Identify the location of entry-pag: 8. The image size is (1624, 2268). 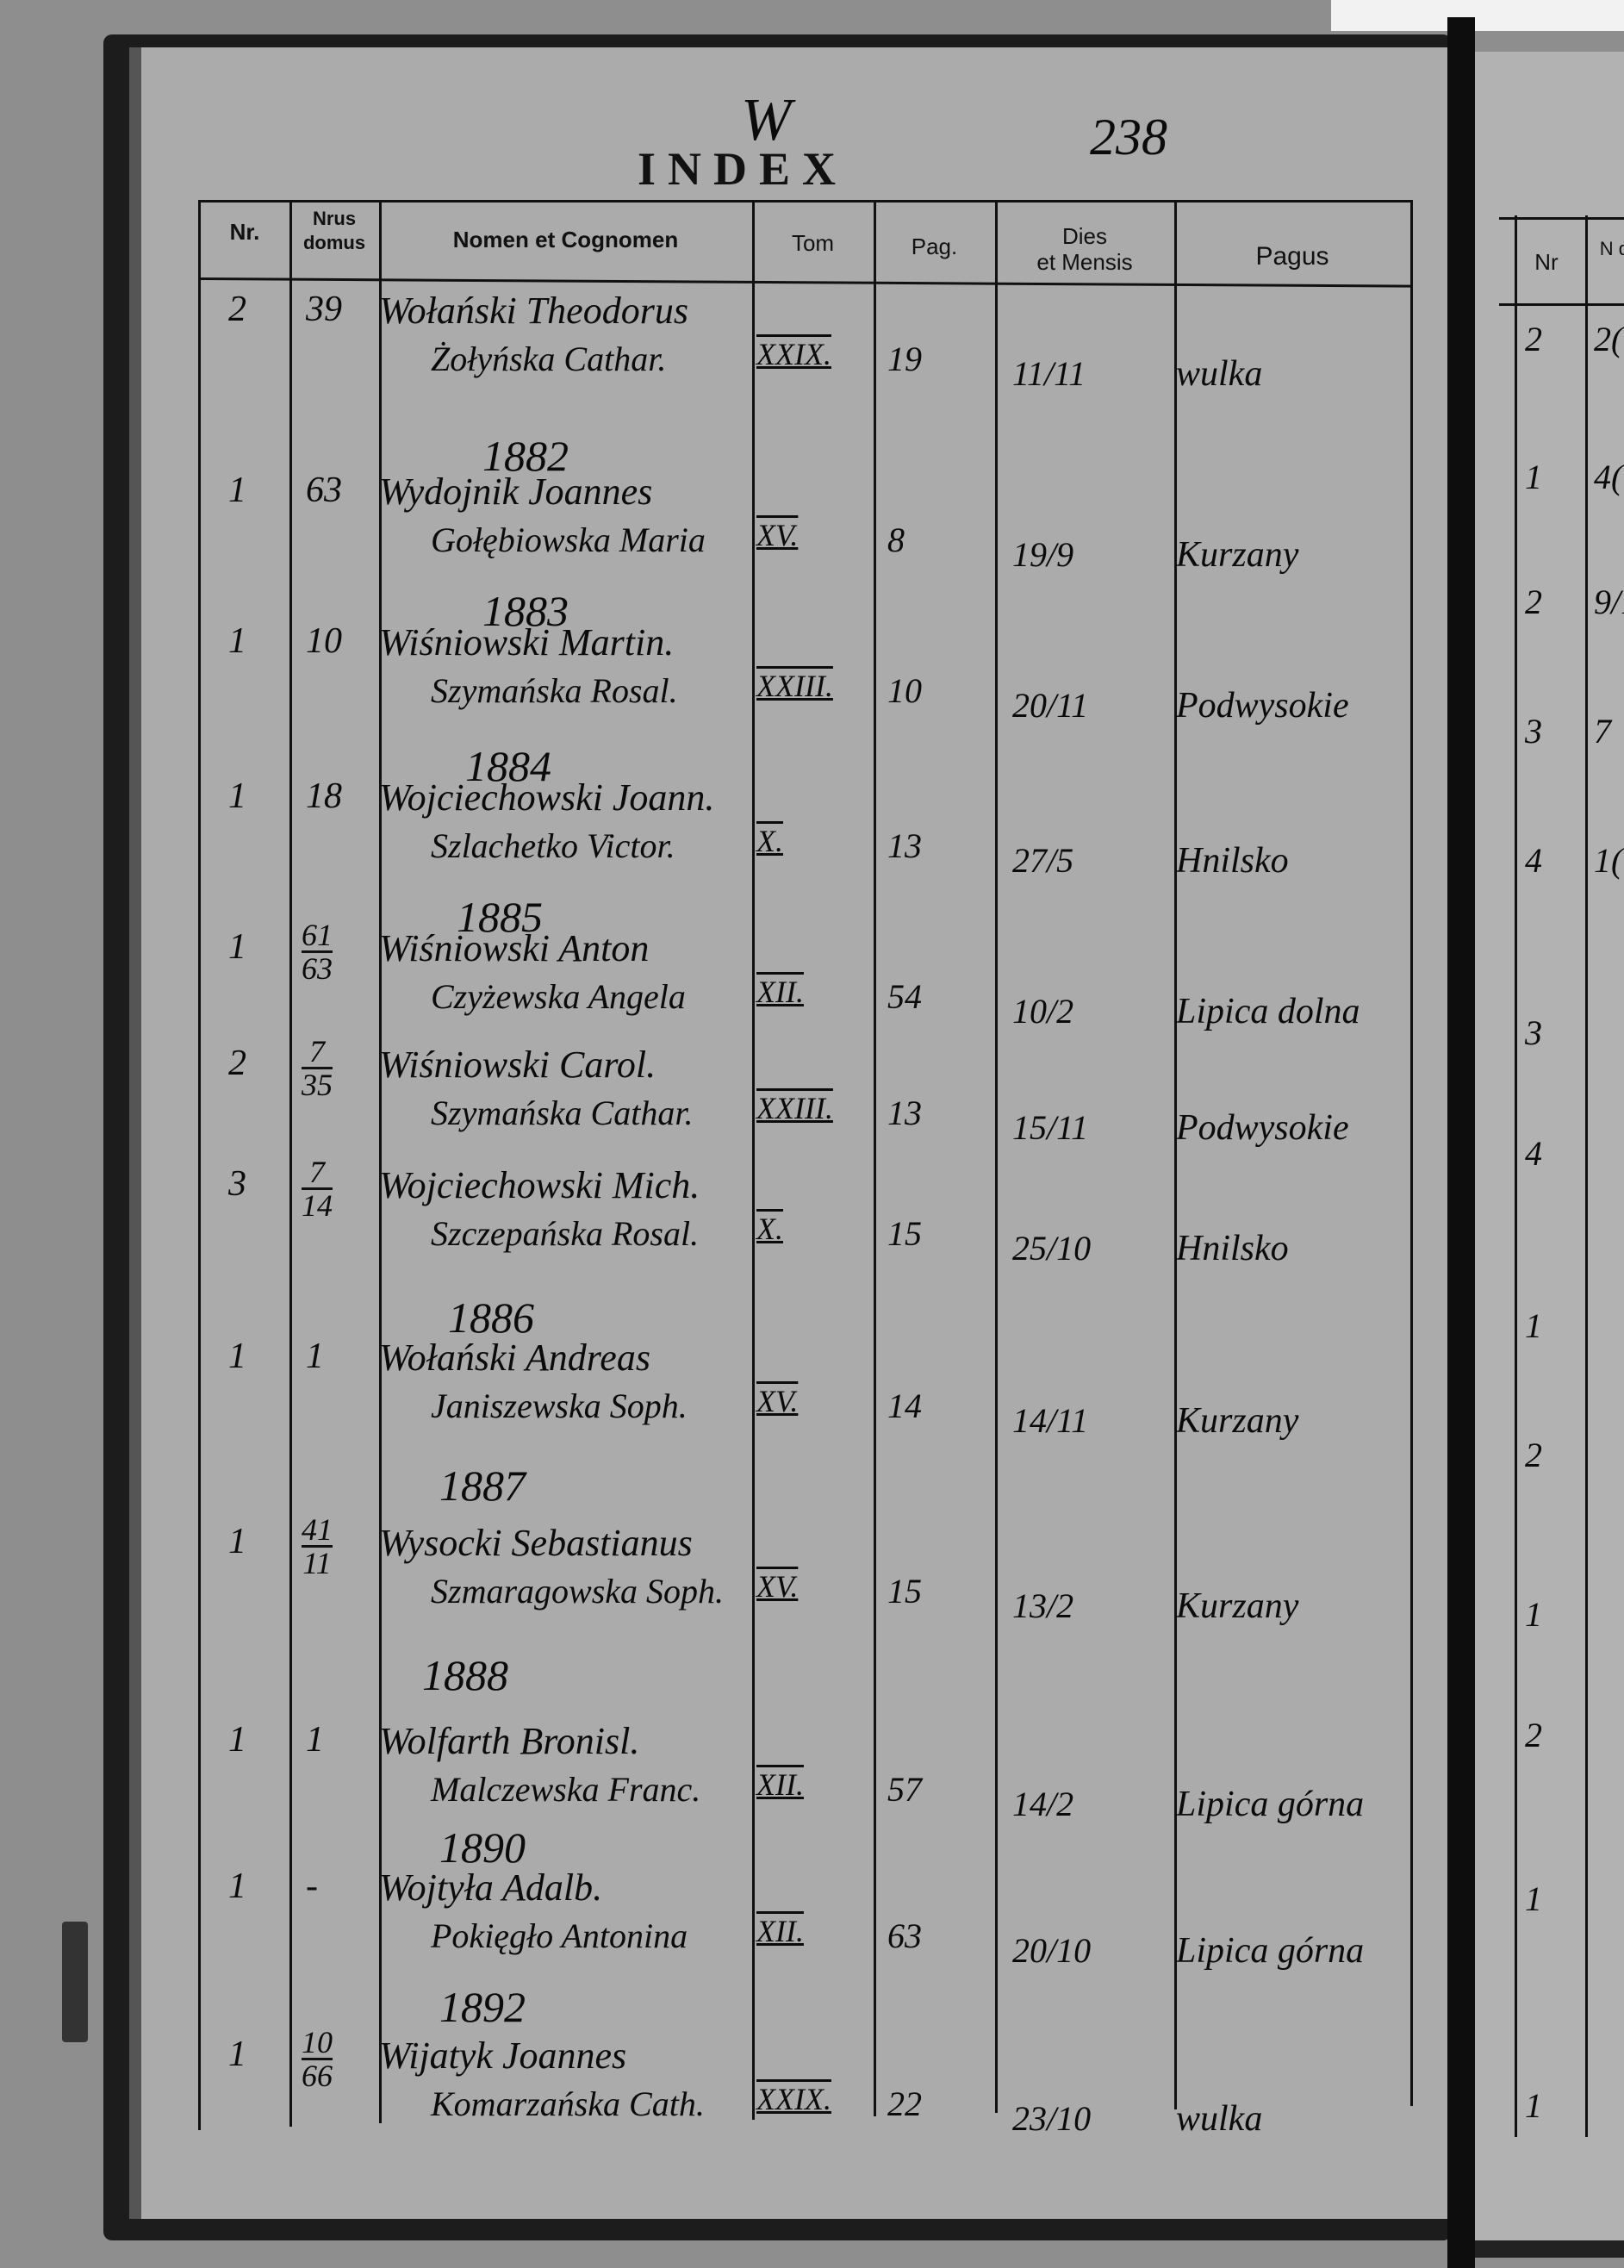
(896, 539).